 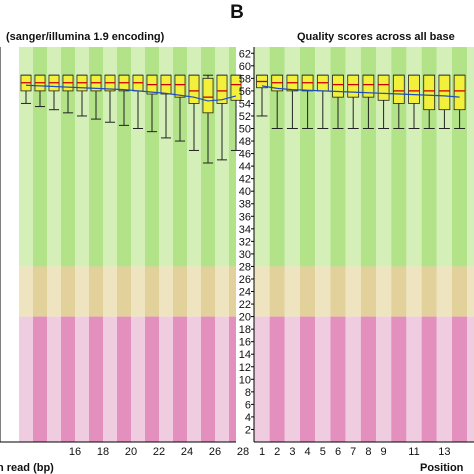 What do you see at coordinates (245, 330) in the screenshot?
I see `panel-b-y-tick-label: 18` at bounding box center [245, 330].